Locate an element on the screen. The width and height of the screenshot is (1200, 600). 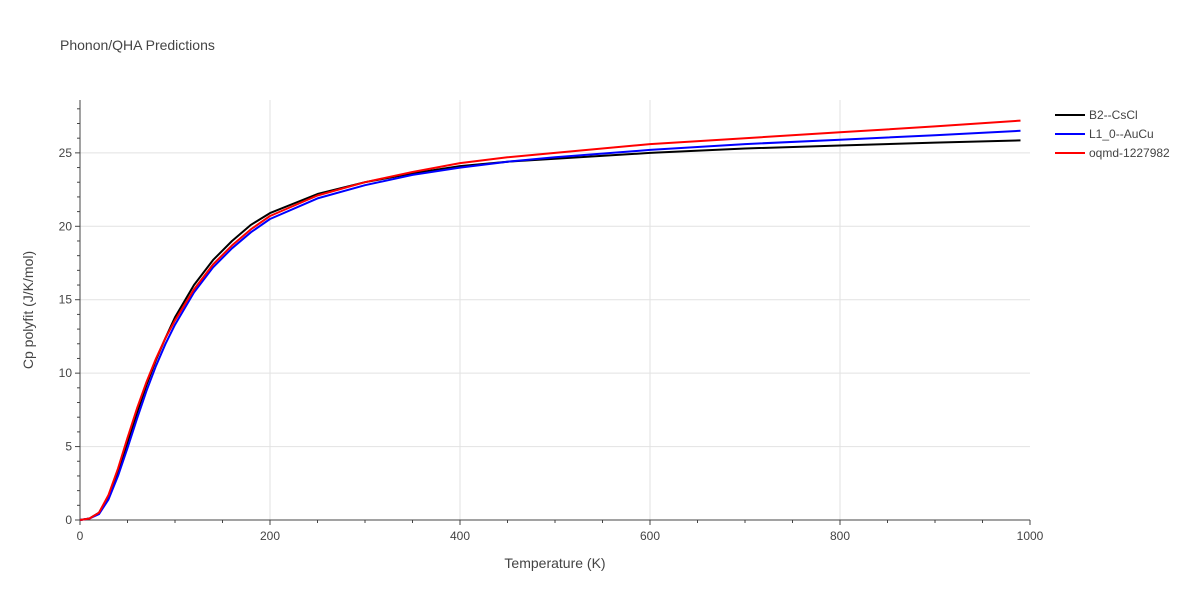
y-tick-label: 0 is located at coordinates (68, 520).